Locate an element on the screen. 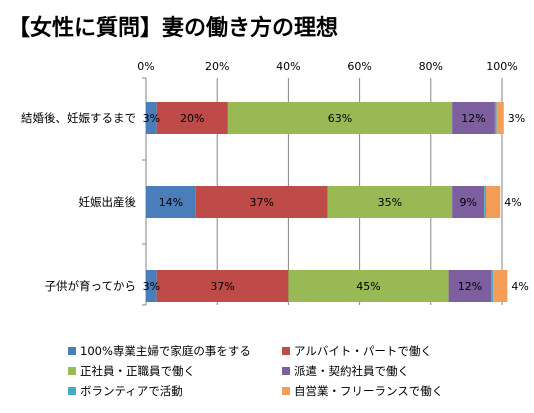 The width and height of the screenshot is (534, 413). x-tick-label: 20% is located at coordinates (217, 66).